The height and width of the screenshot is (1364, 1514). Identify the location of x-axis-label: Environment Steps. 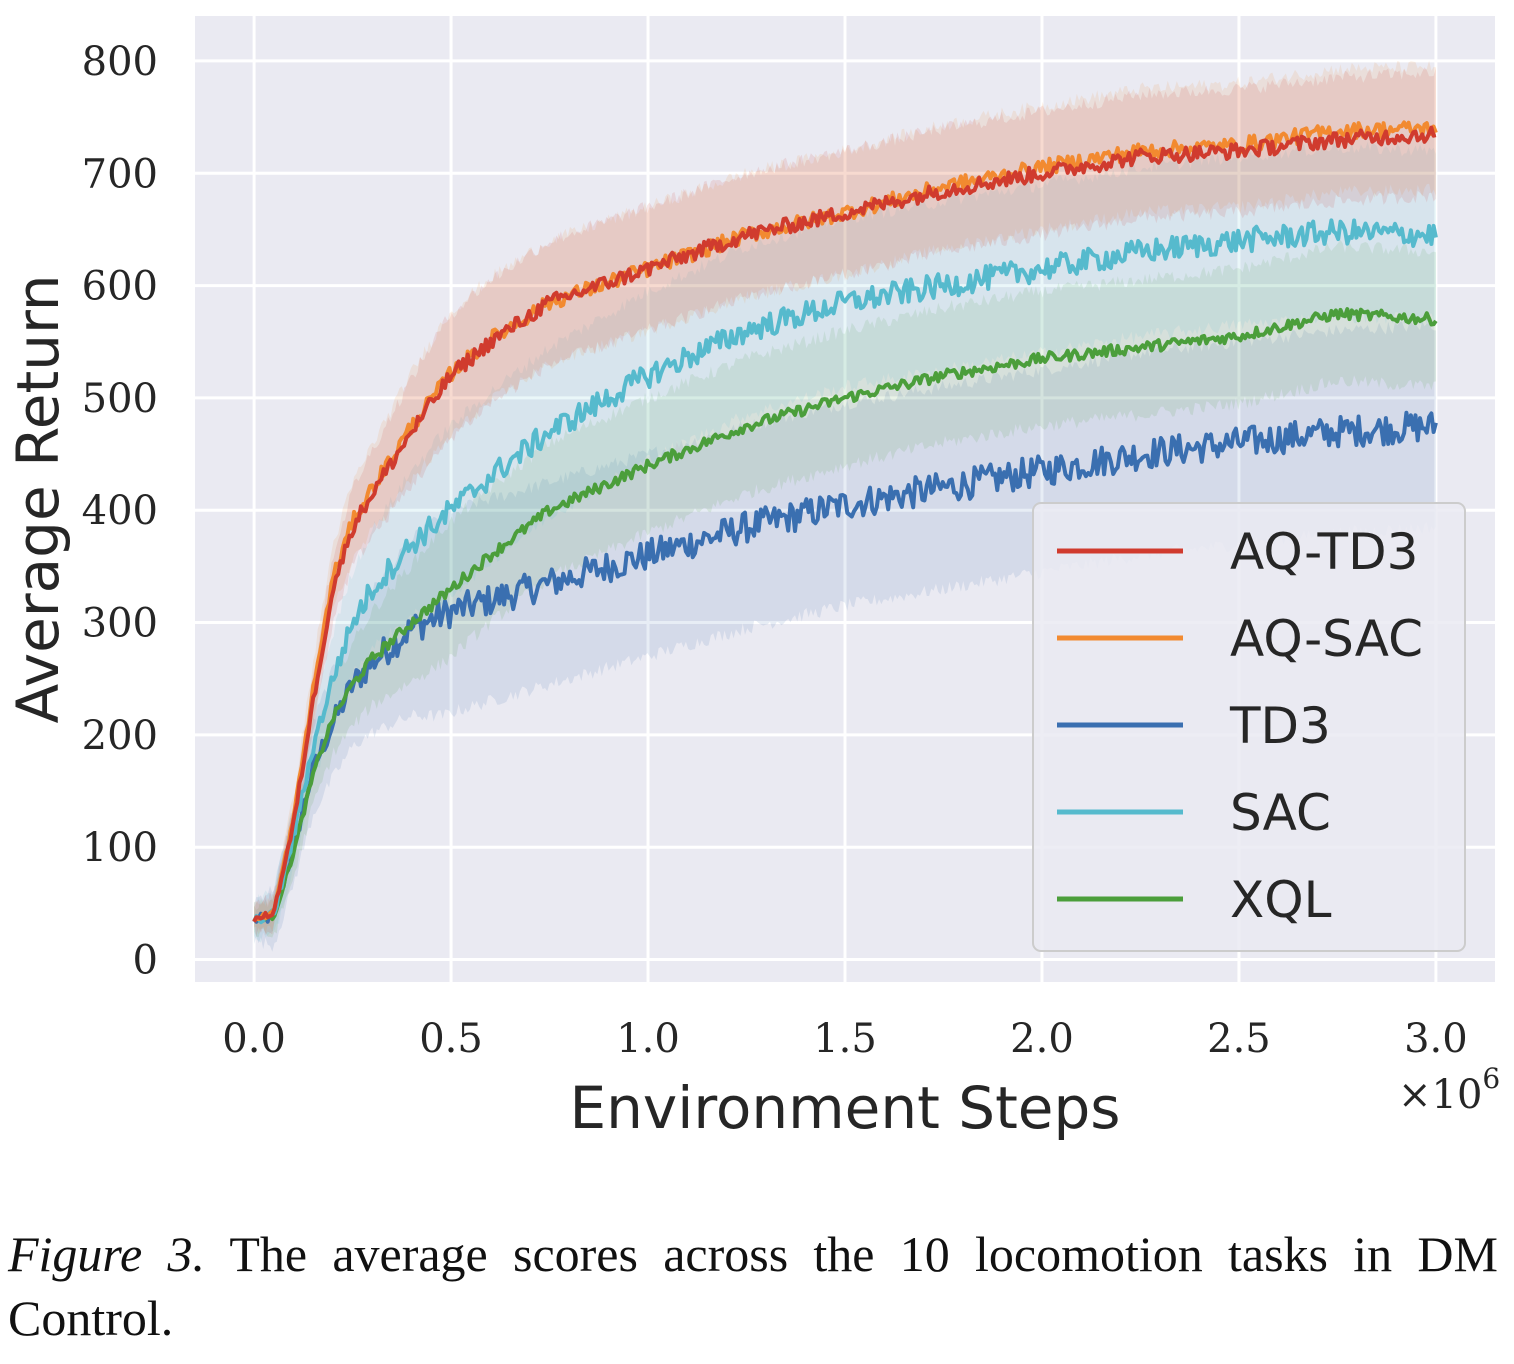
(844, 1108).